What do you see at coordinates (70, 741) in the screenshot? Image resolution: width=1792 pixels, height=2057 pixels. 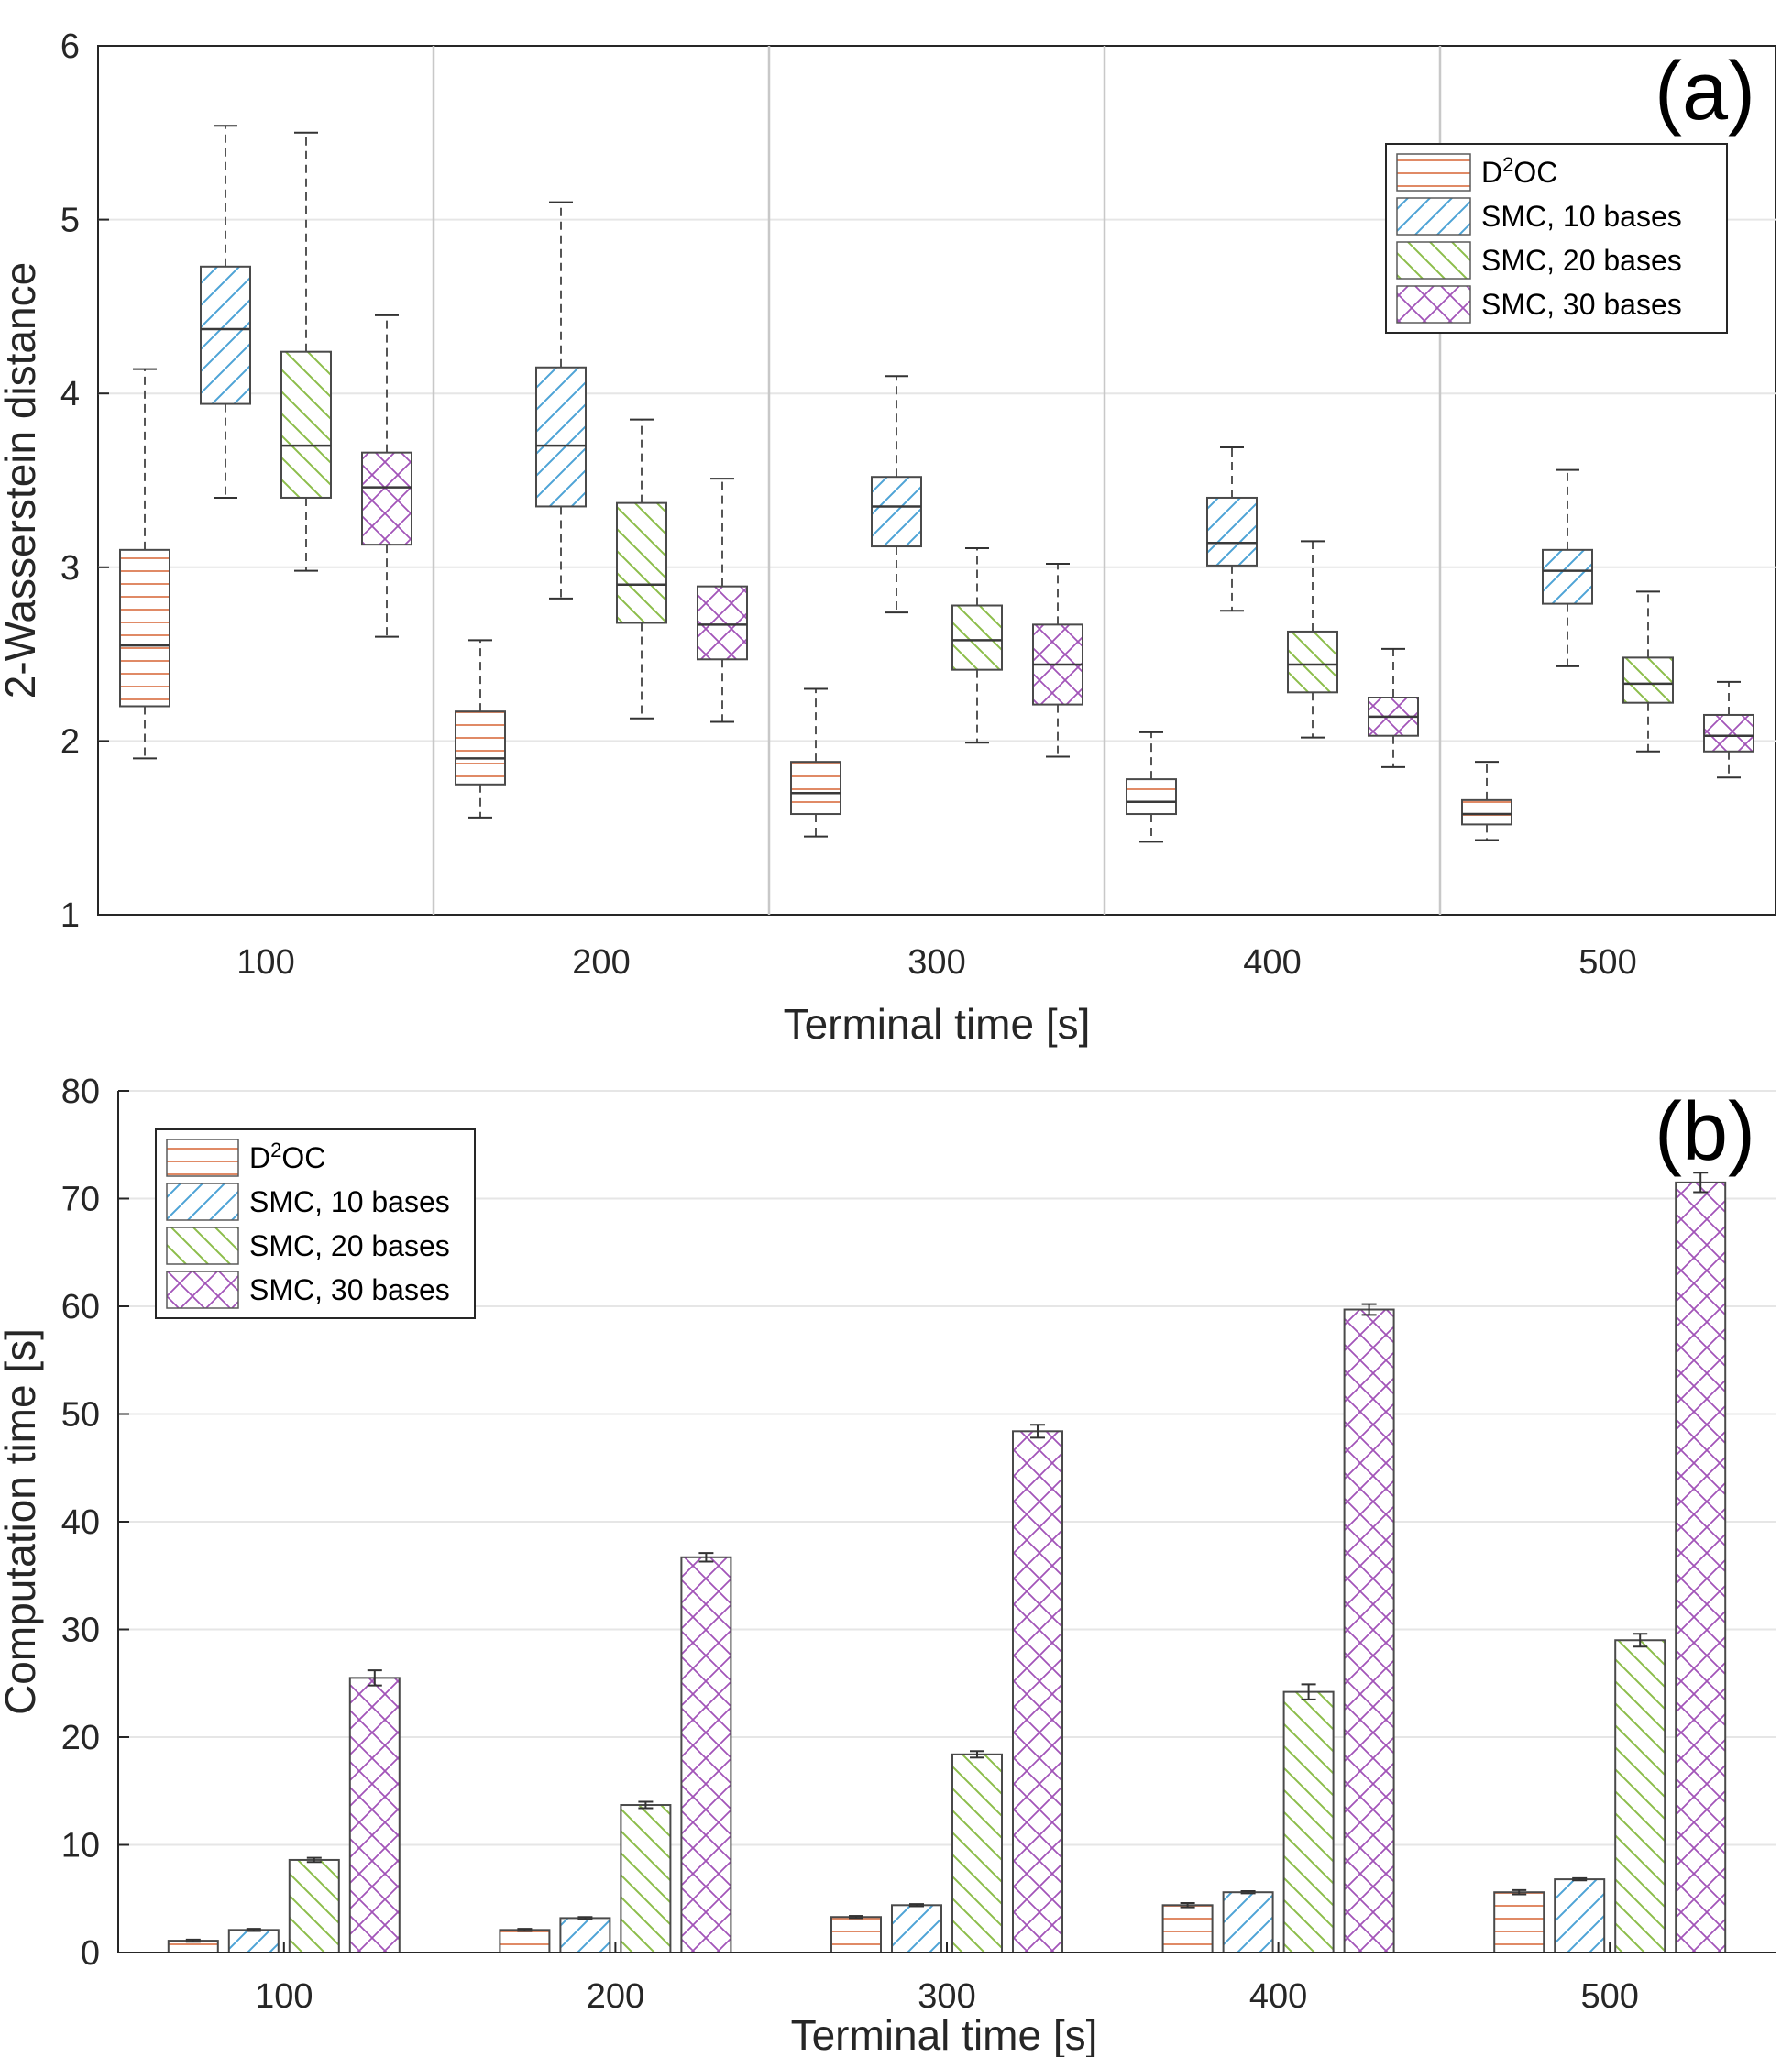 I see `y-tick-label: 2` at bounding box center [70, 741].